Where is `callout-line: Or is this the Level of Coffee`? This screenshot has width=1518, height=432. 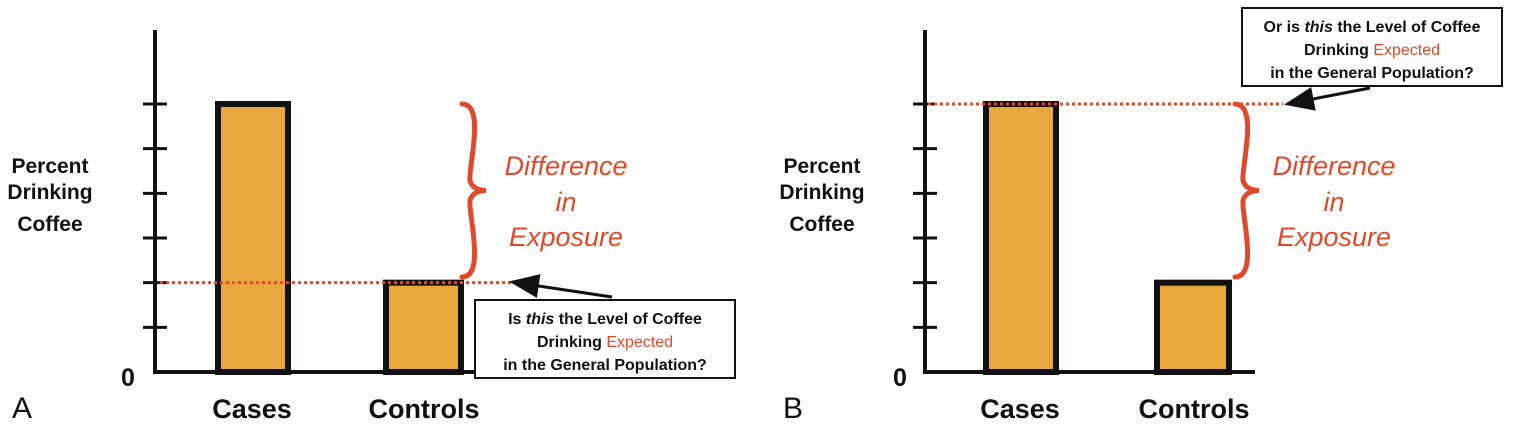
callout-line: Or is this the Level of Coffee is located at coordinates (1372, 27).